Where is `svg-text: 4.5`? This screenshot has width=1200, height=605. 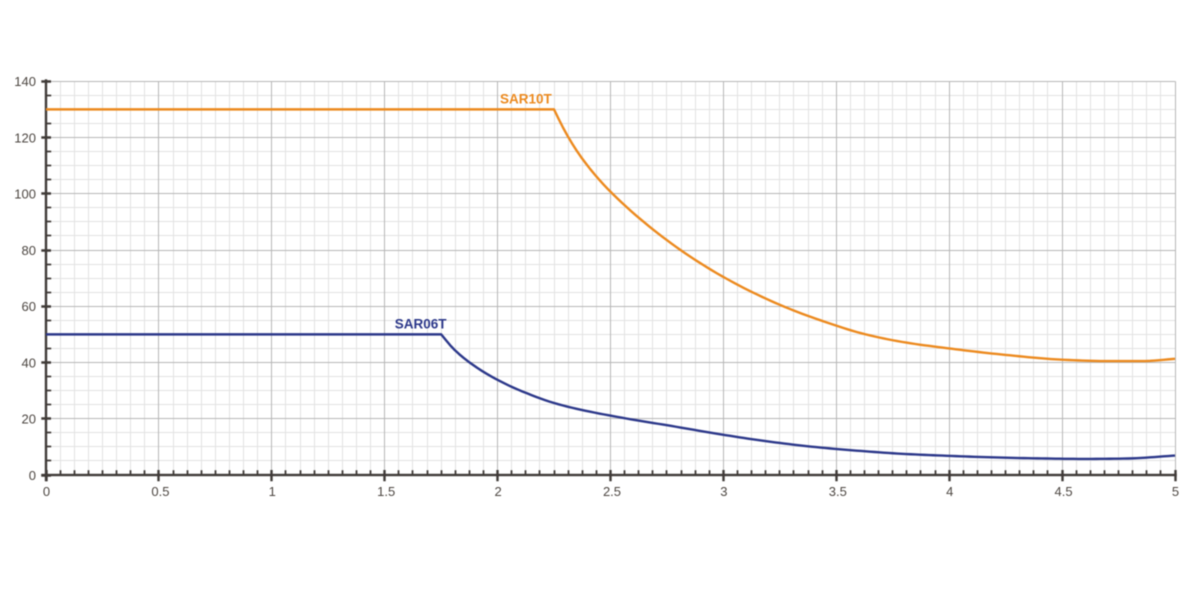
svg-text: 4.5 is located at coordinates (1064, 491).